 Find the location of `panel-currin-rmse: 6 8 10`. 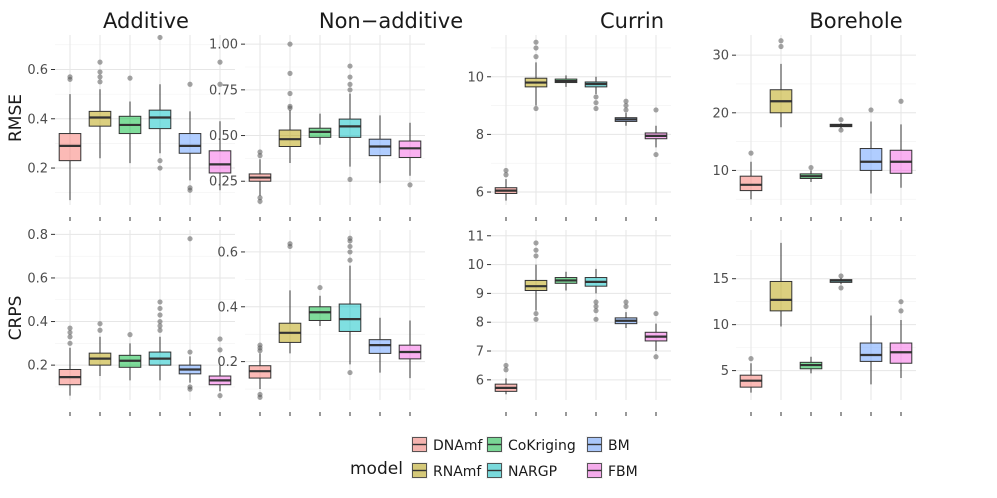

panel-currin-rmse: 6 8 10 is located at coordinates (569, 128).